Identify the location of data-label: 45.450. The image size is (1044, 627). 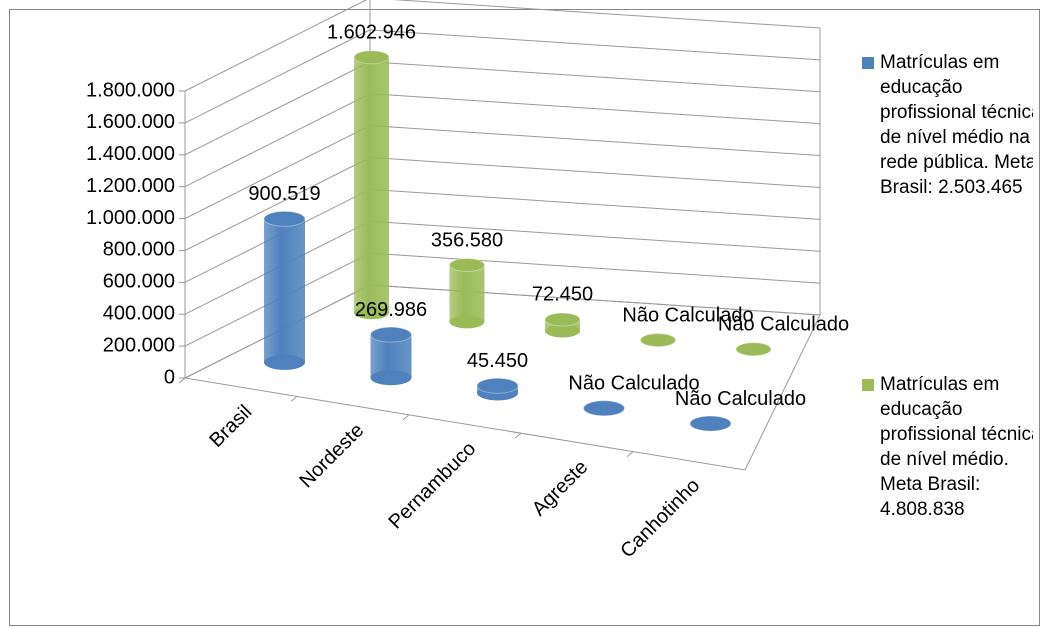
(497, 361).